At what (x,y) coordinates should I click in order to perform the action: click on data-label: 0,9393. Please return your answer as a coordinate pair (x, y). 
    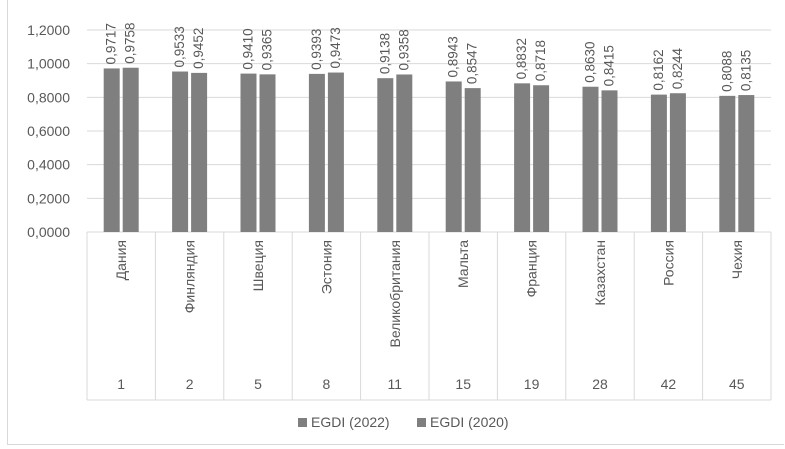
    Looking at the image, I should click on (316, 49).